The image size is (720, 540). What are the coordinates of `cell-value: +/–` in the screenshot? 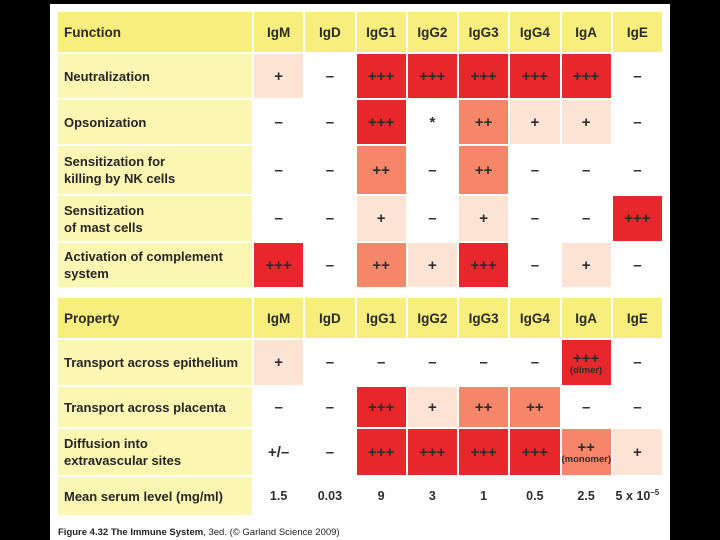 It's located at (278, 452).